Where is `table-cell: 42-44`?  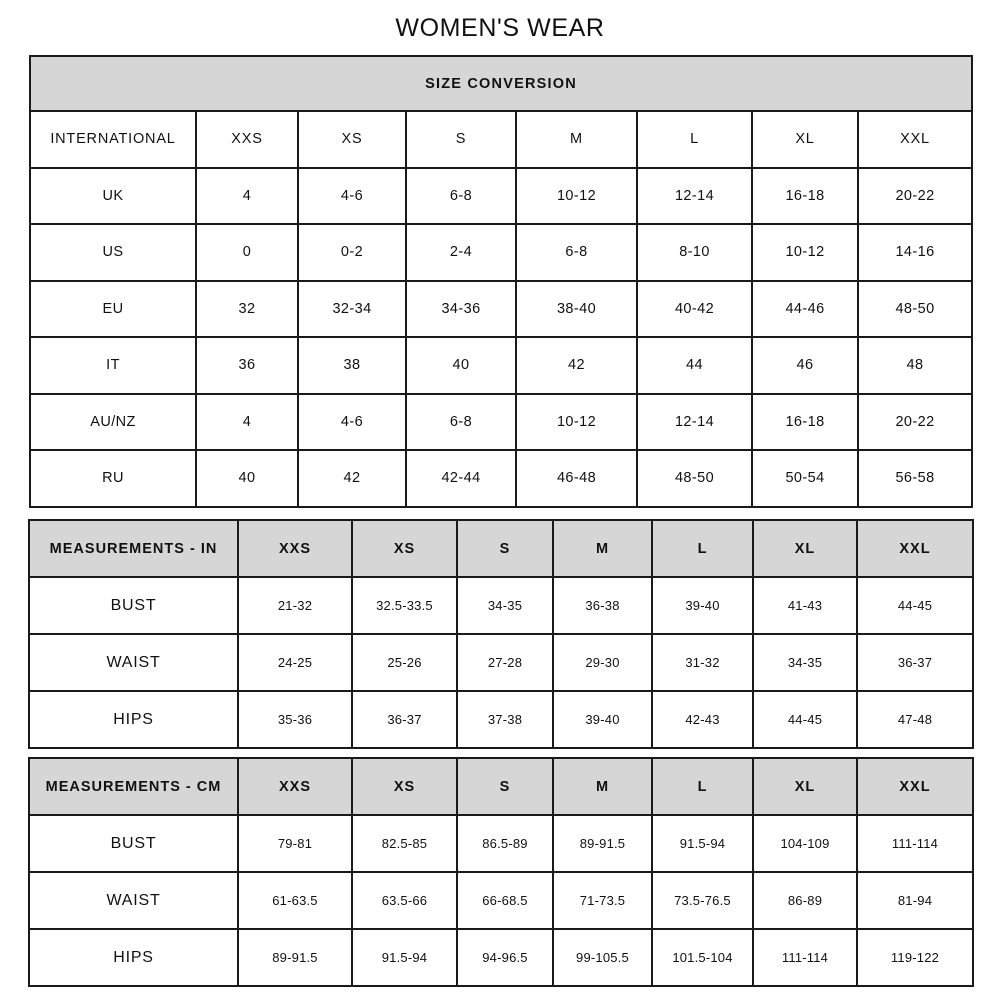 table-cell: 42-44 is located at coordinates (461, 478).